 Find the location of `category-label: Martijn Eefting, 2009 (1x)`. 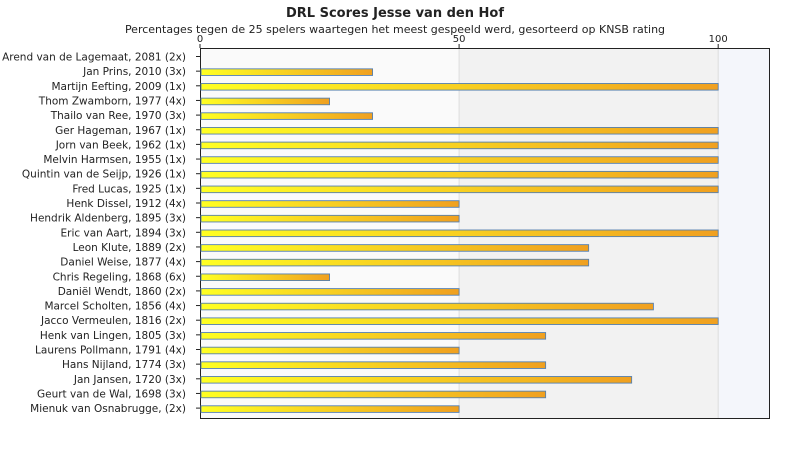

category-label: Martijn Eefting, 2009 (1x) is located at coordinates (118, 87).